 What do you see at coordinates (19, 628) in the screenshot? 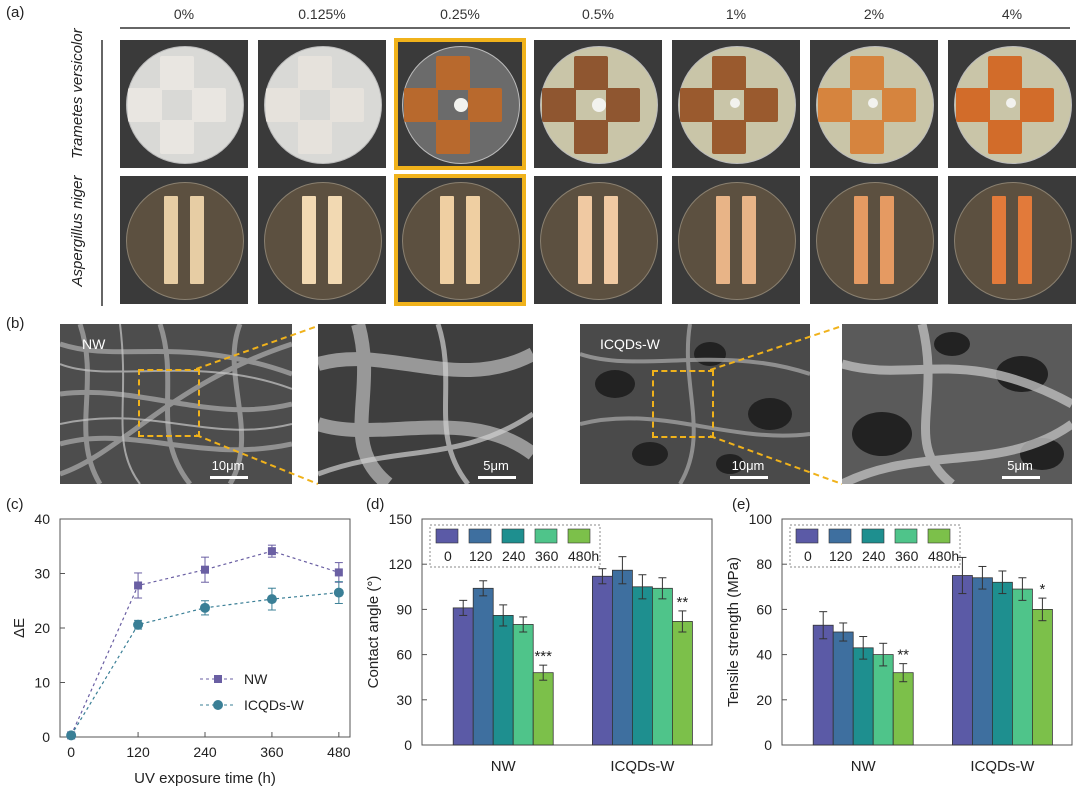
I see `y-axis-label: ΔE` at bounding box center [19, 628].